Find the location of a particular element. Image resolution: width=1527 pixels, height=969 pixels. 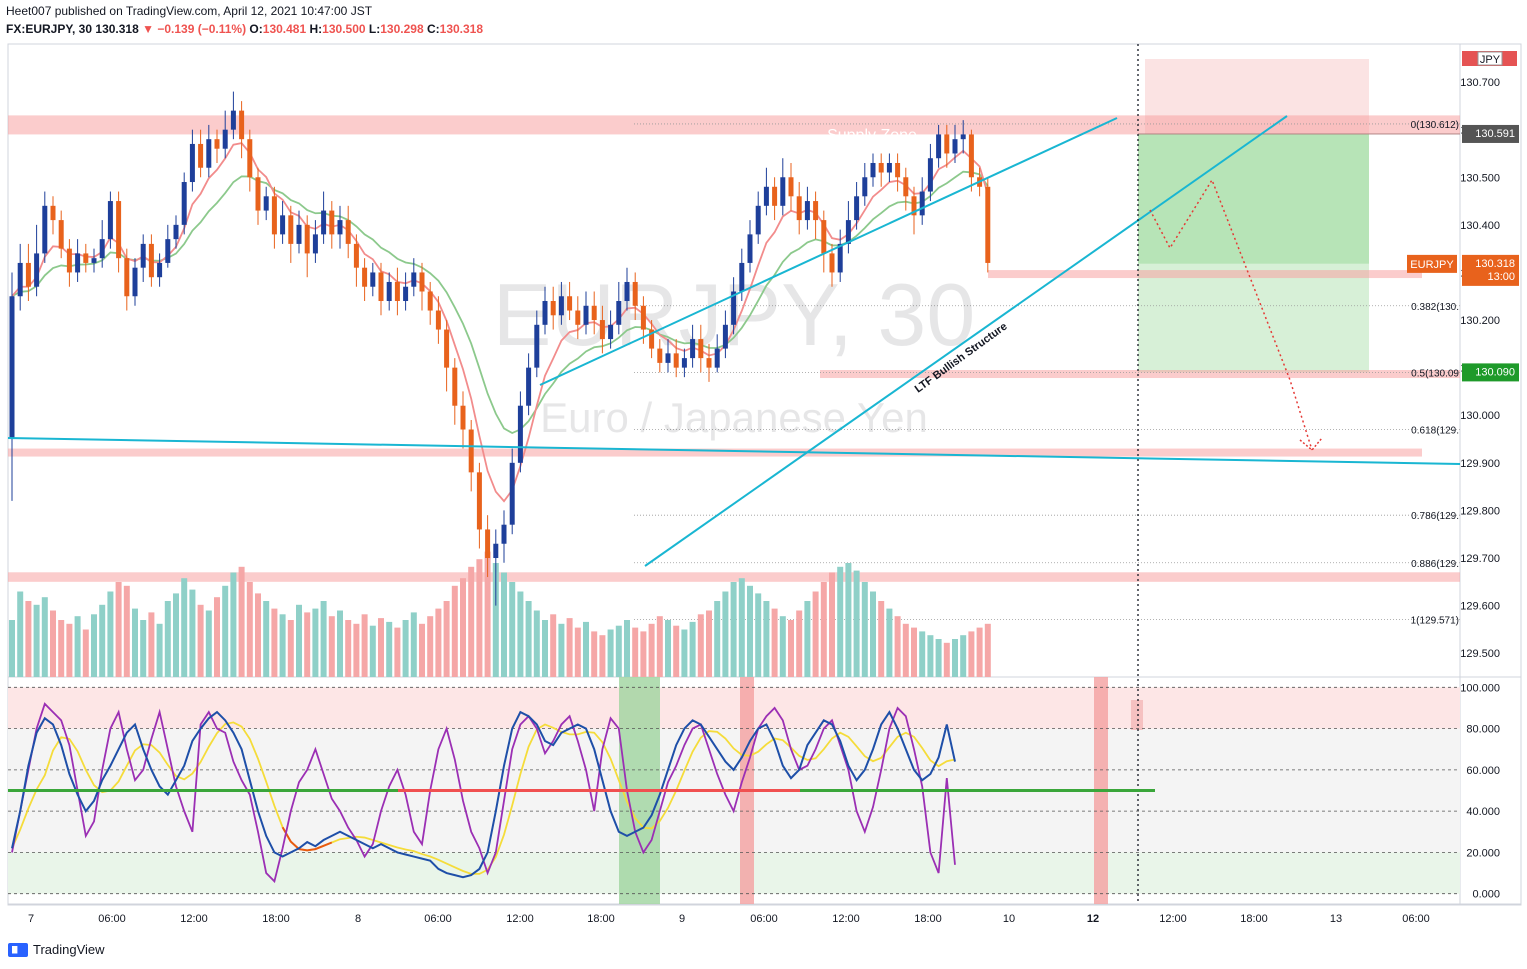

target-price-label-text: 130.090 is located at coordinates (1495, 372).